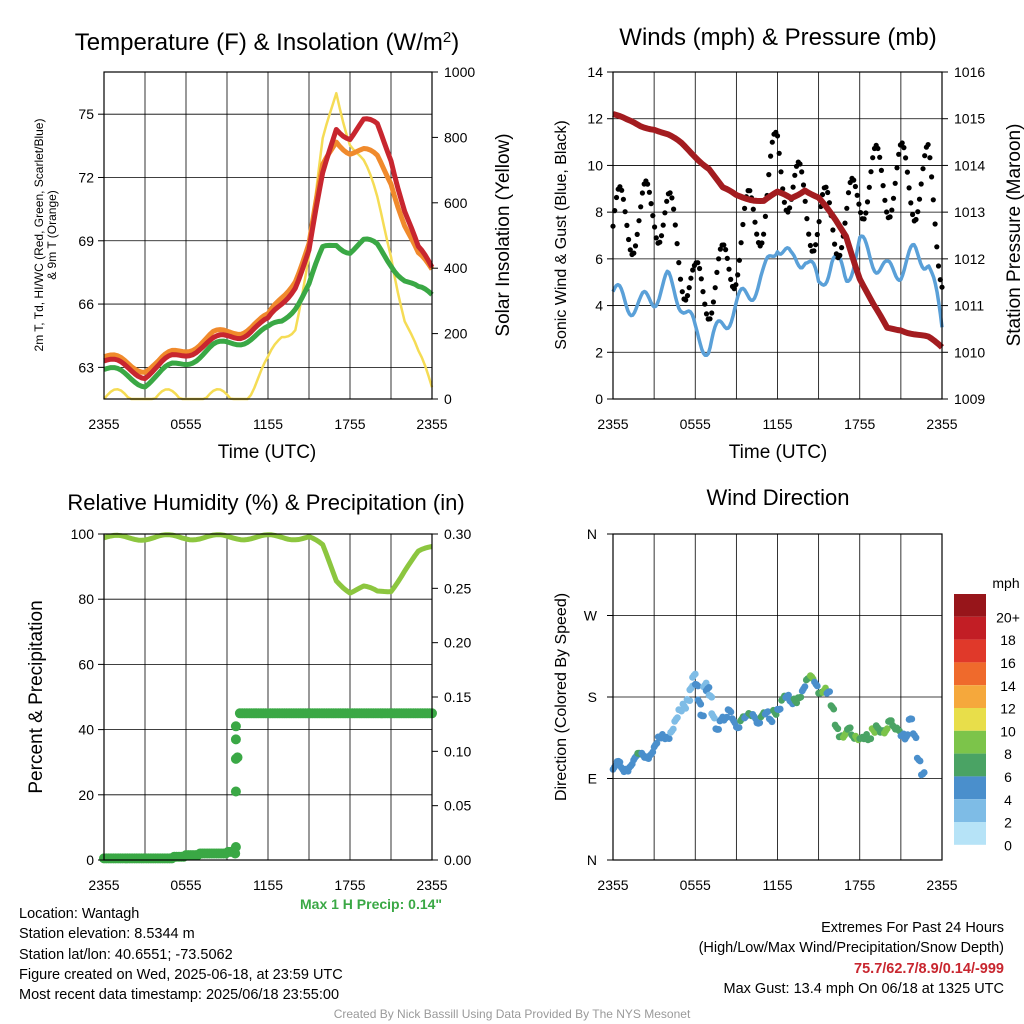 Image resolution: width=1024 pixels, height=1024 pixels. Describe the element at coordinates (86, 304) in the screenshot. I see `y-tick-label: 66` at that location.